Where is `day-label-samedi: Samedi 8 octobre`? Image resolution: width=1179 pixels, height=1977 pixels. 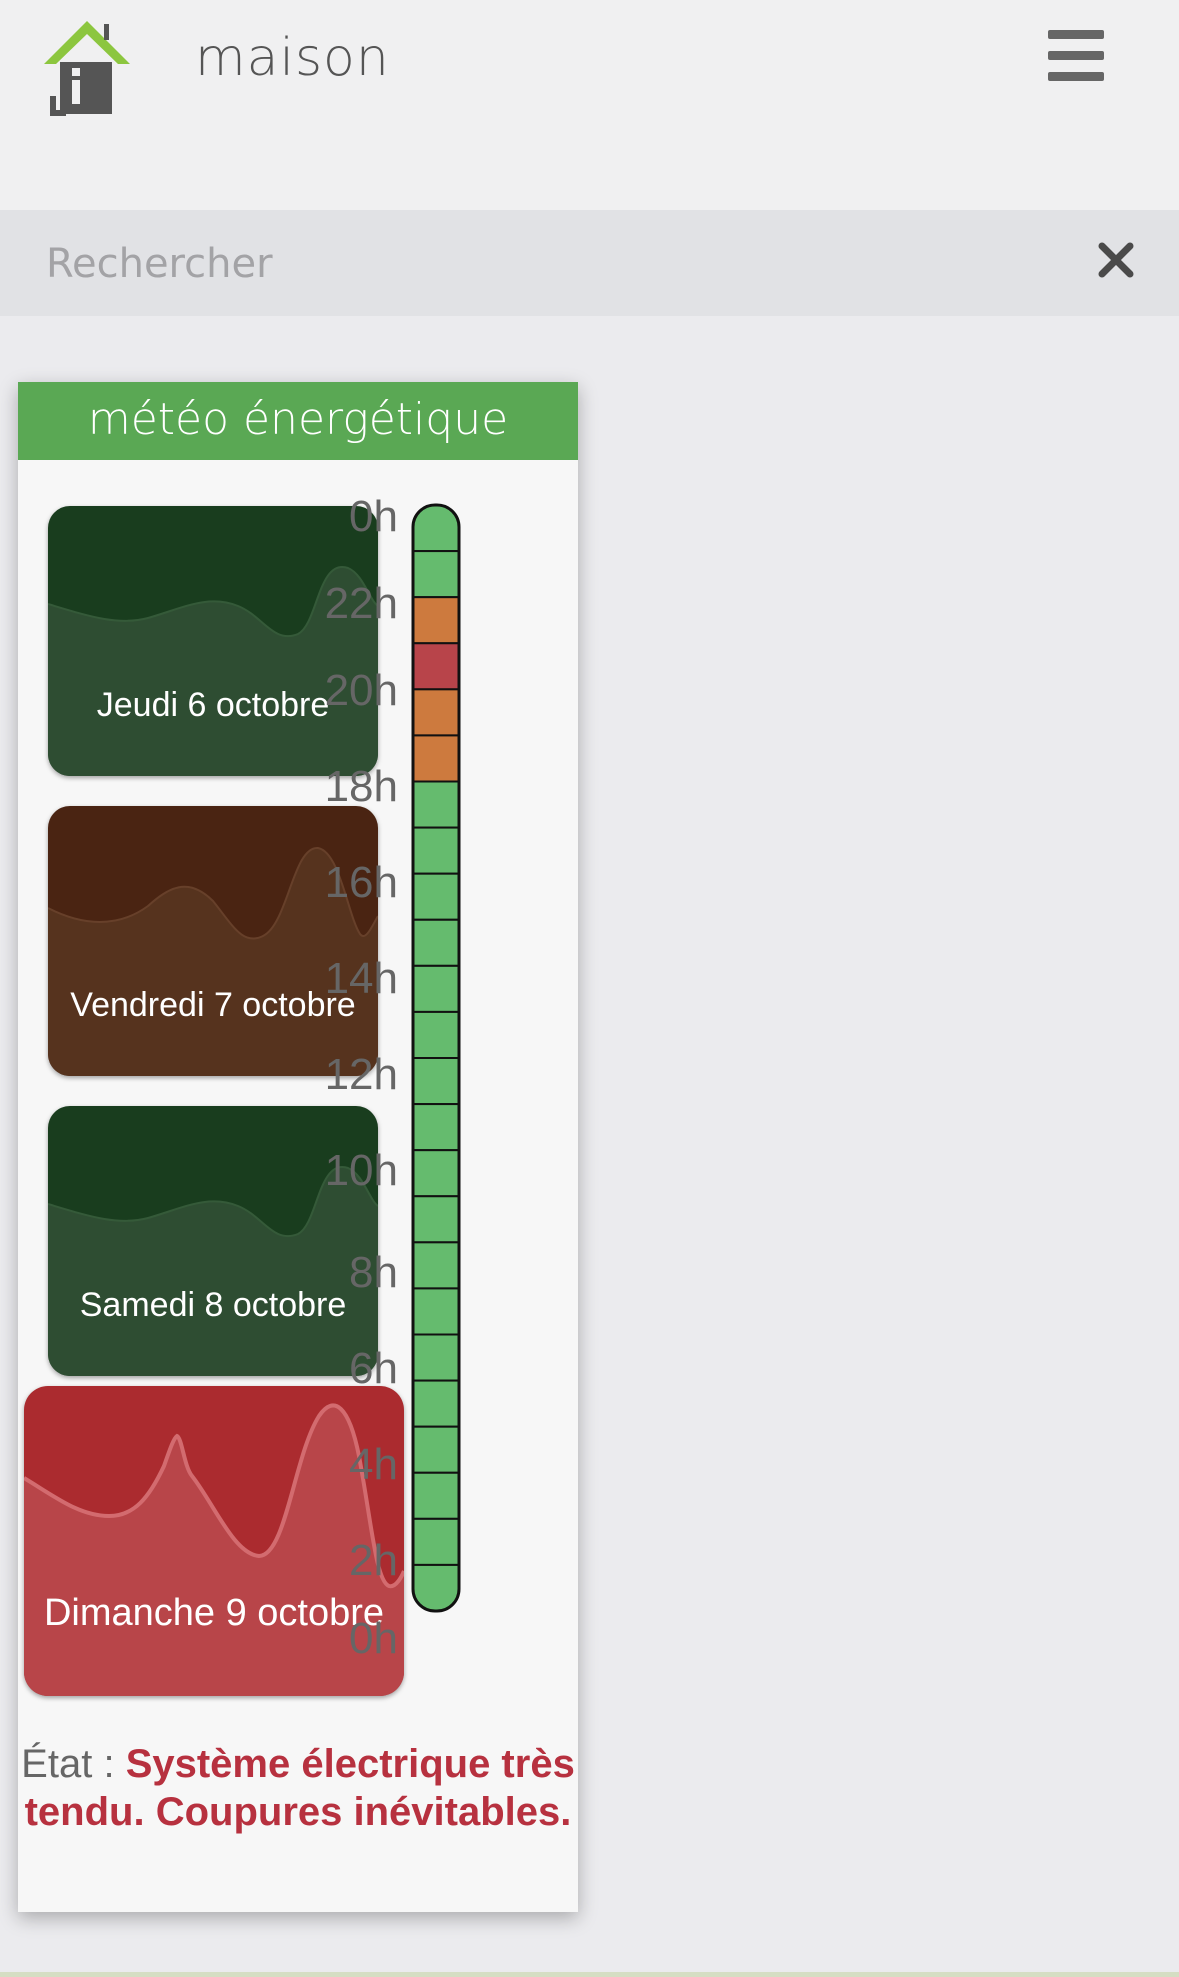
day-label-samedi: Samedi 8 octobre is located at coordinates (213, 1305).